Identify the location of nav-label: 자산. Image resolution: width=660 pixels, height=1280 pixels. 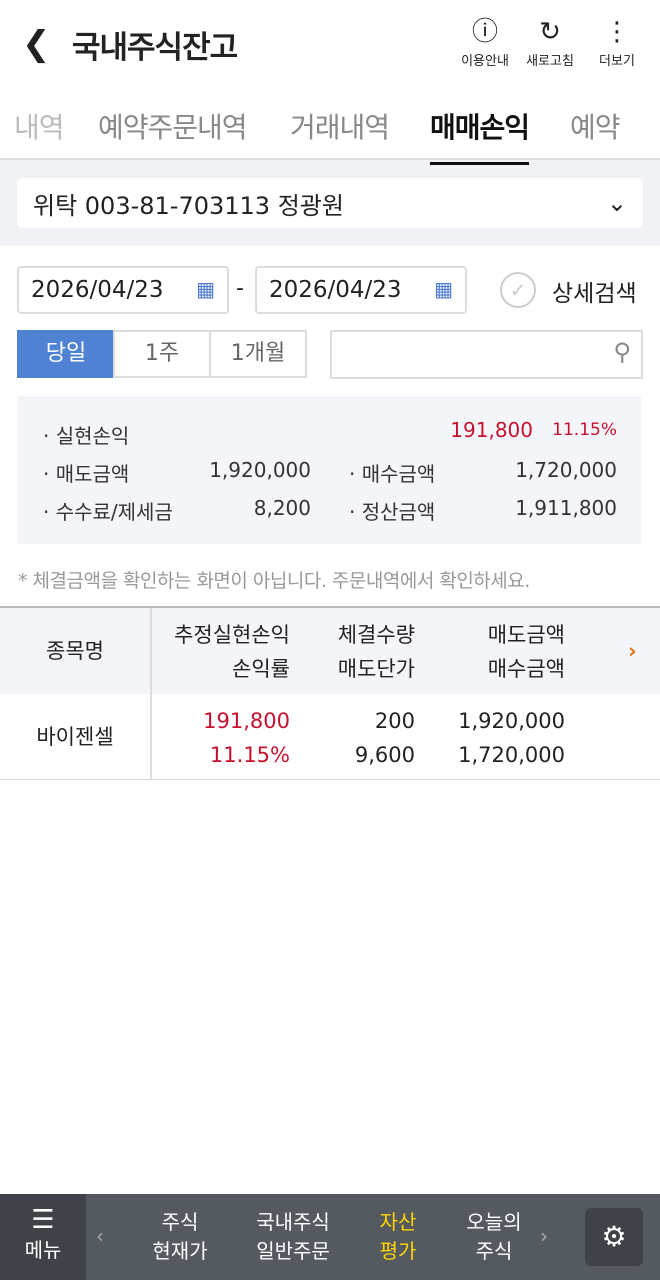
(398, 1222).